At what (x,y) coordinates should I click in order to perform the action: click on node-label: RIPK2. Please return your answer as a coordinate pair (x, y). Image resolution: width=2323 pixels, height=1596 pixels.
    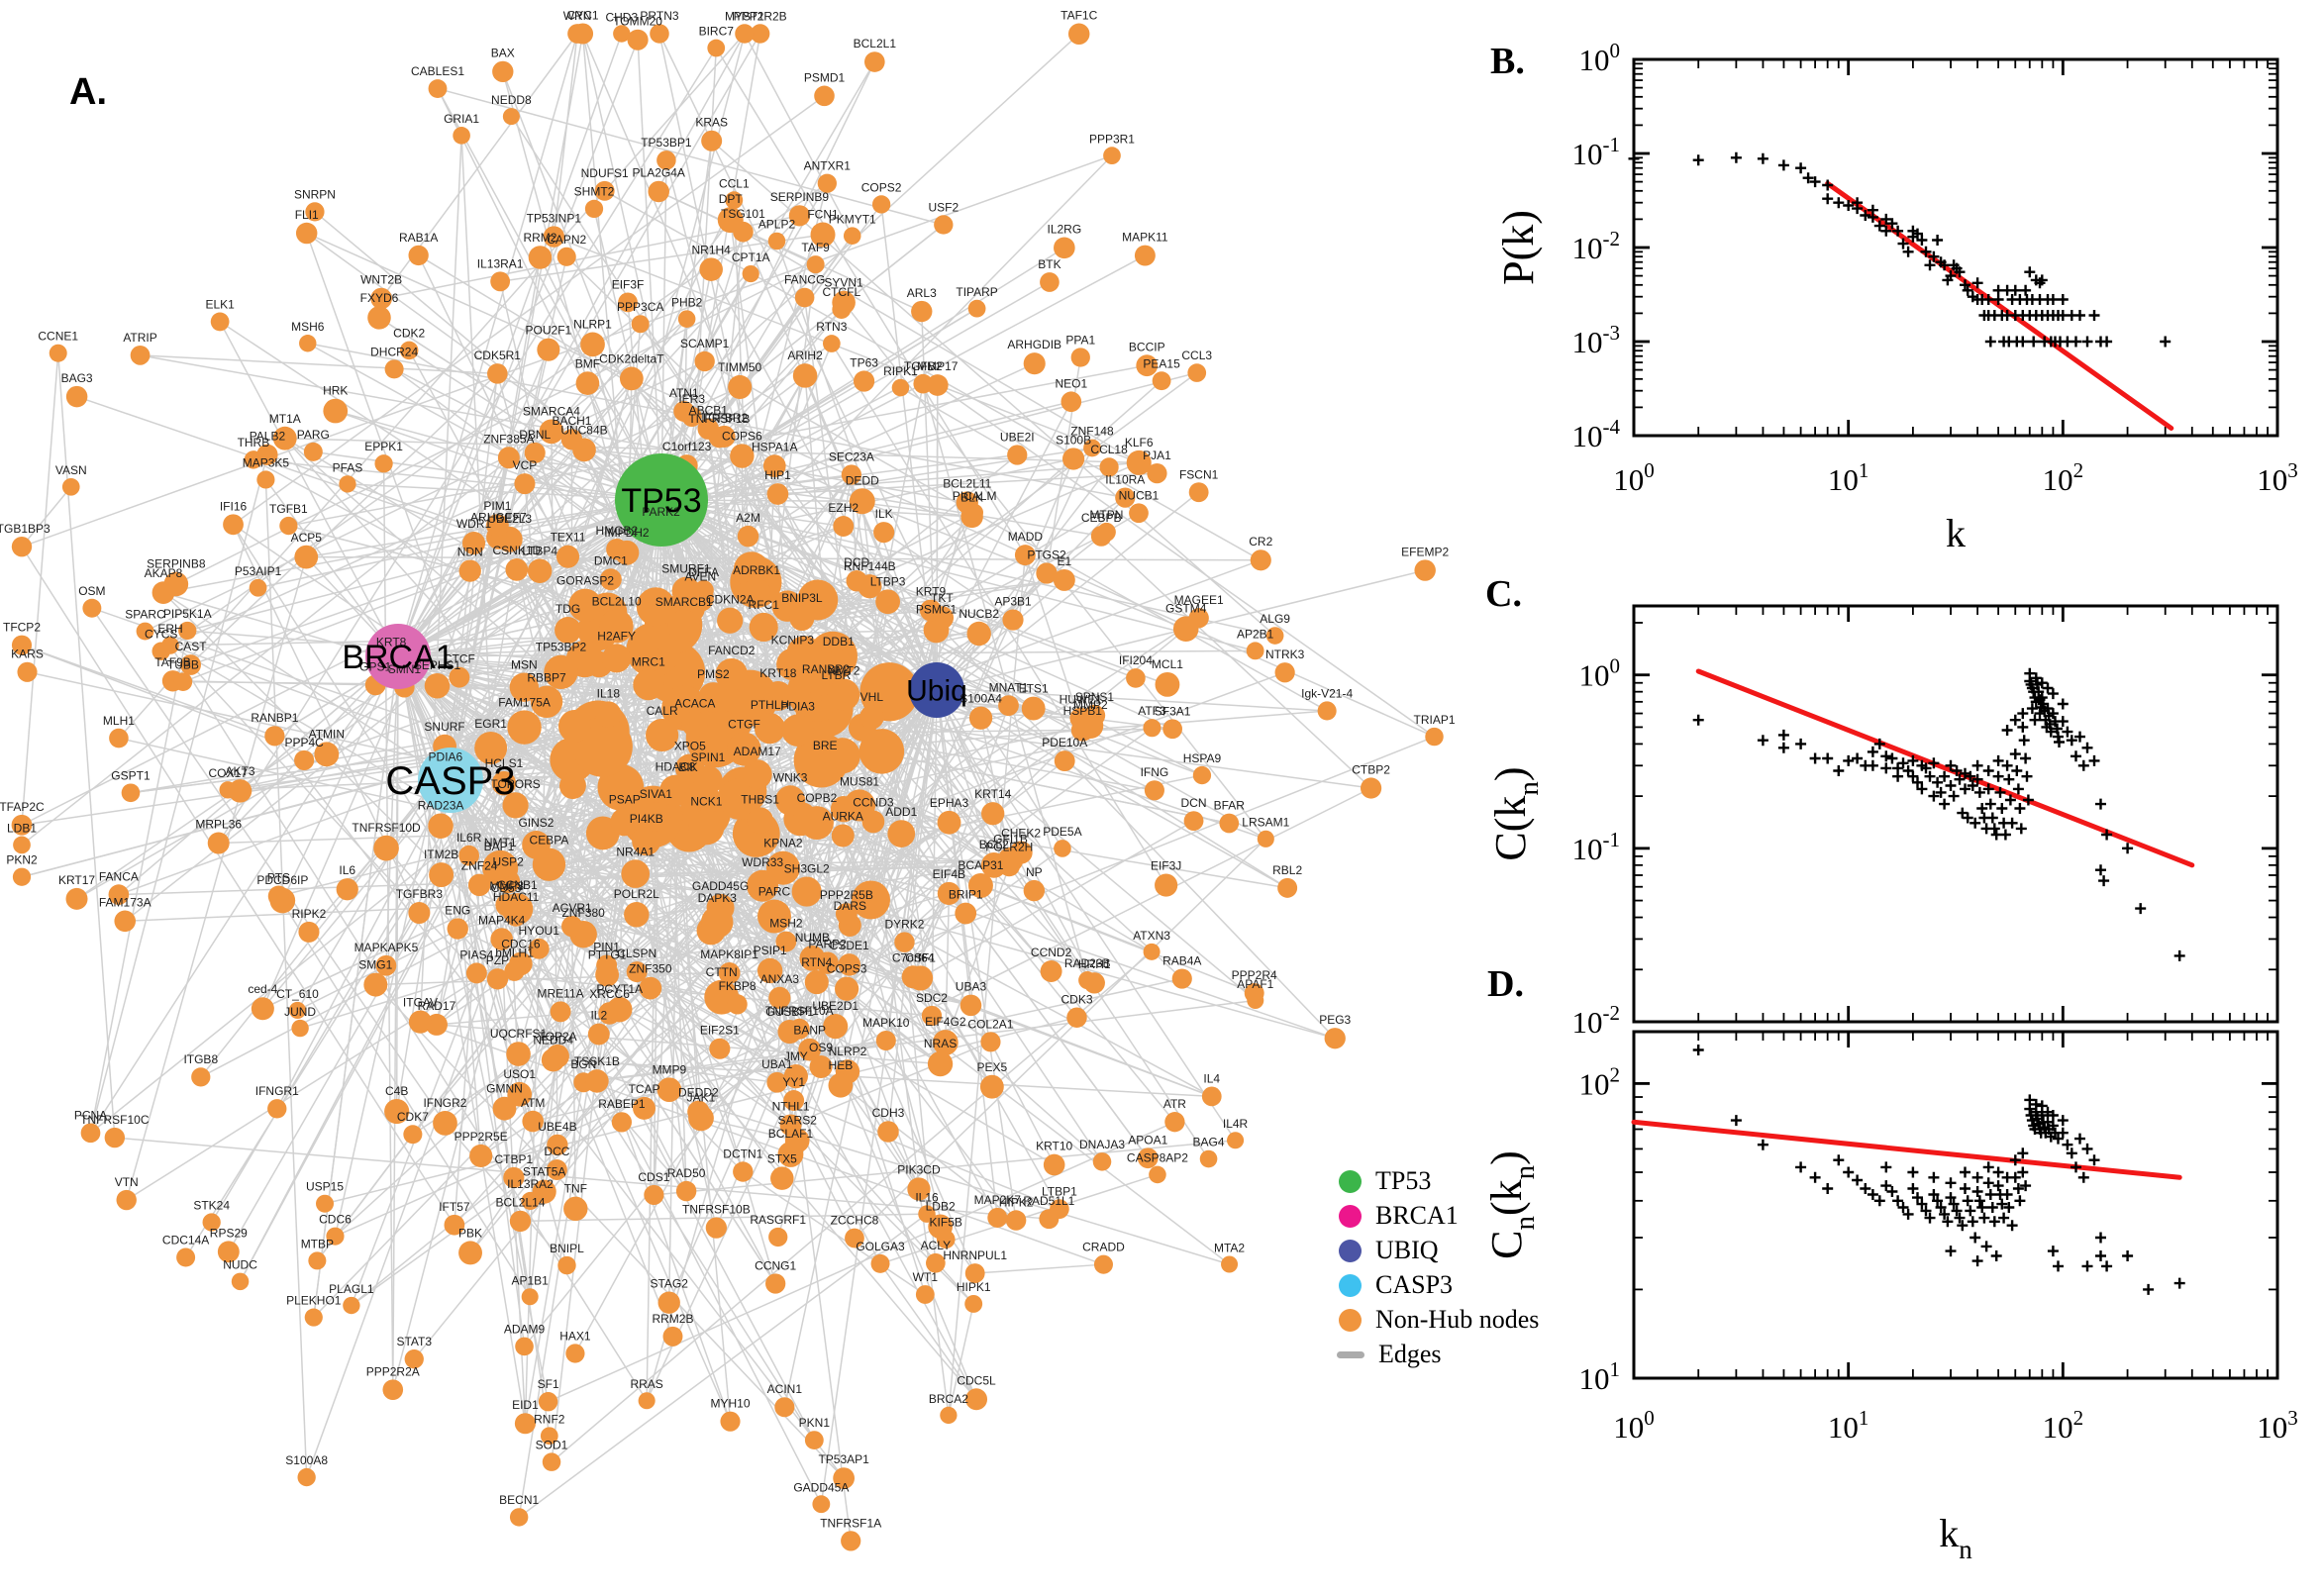
    Looking at the image, I should click on (309, 914).